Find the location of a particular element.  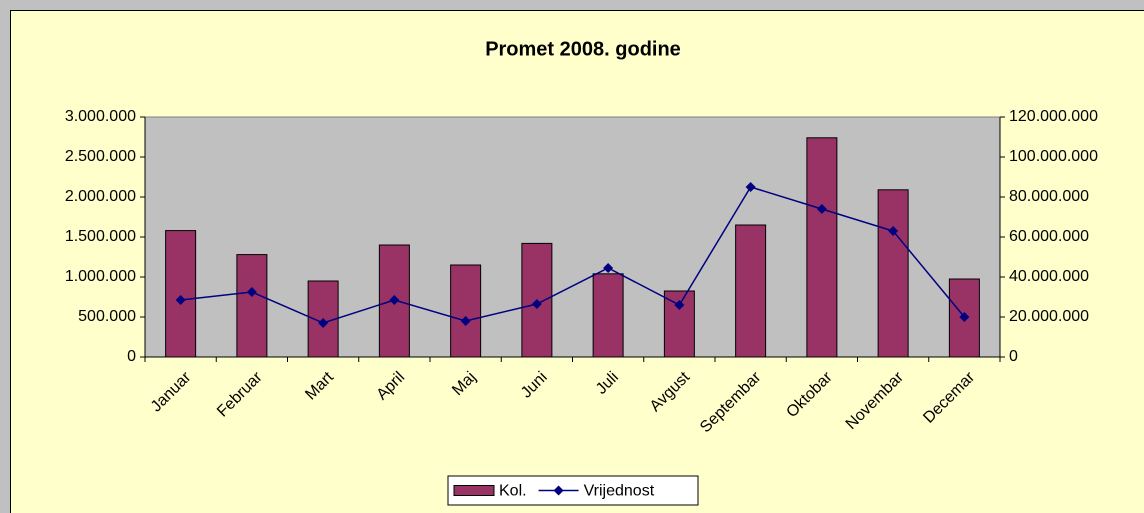

y-tick-label: 500.000 is located at coordinates (107, 316).